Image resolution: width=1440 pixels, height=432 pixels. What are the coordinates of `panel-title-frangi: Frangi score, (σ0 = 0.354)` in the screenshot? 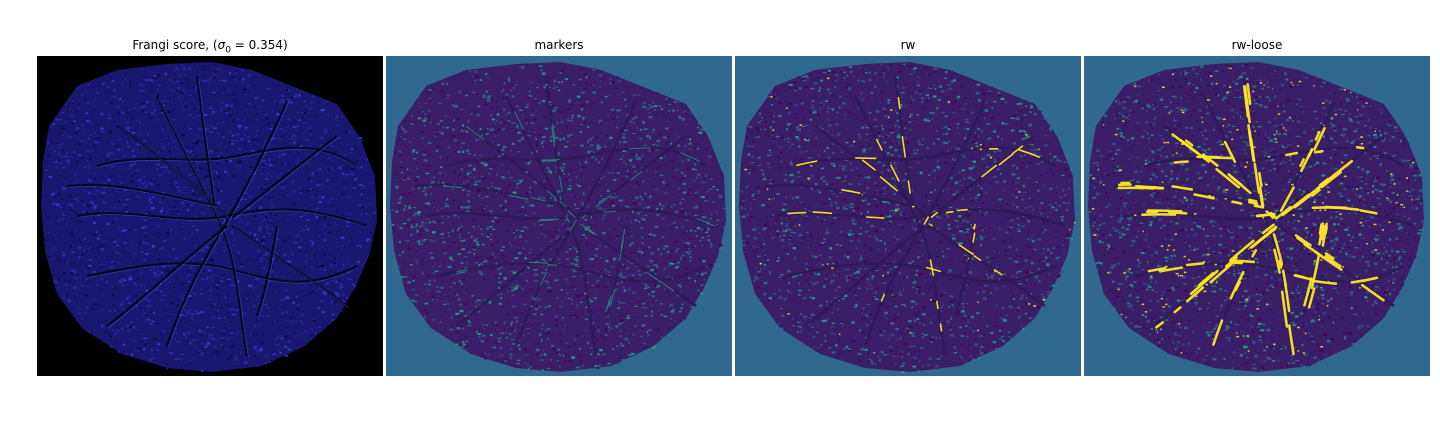 It's located at (210, 47).